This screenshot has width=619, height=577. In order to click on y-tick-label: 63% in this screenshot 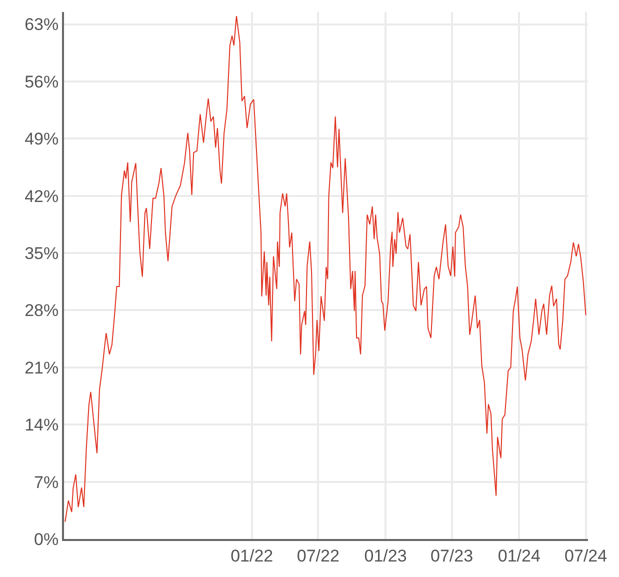, I will do `click(41, 24)`.